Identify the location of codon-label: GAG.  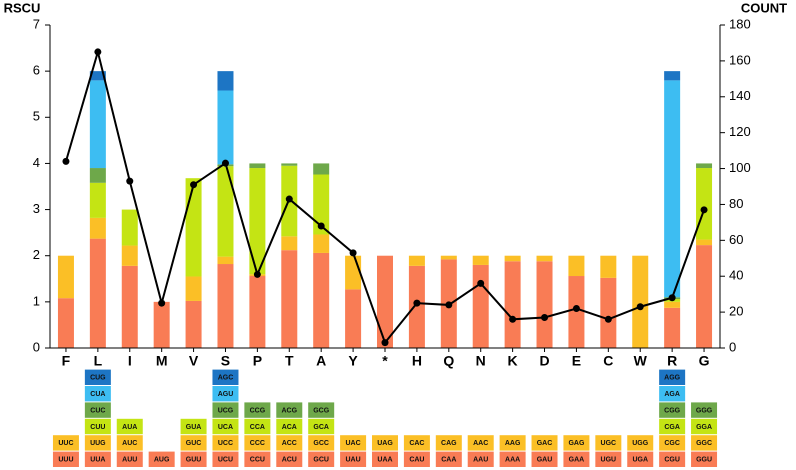
(576, 443).